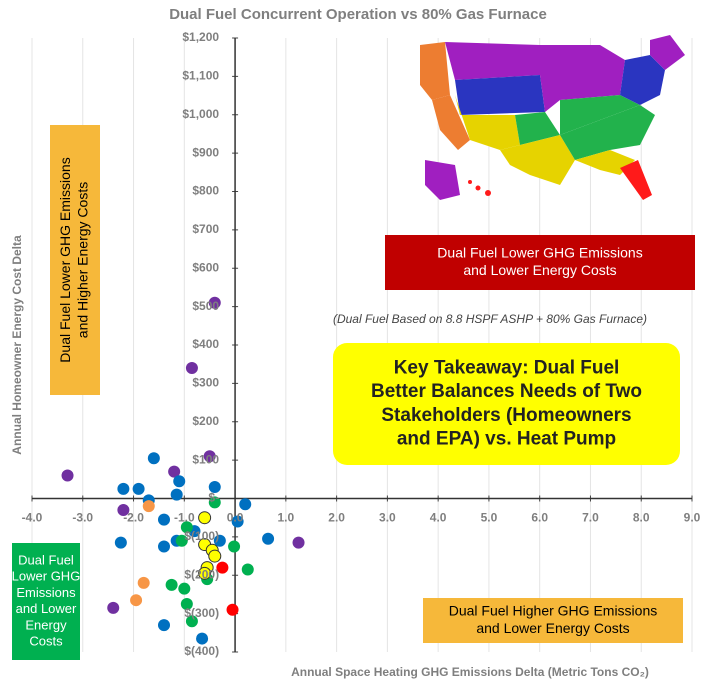  Describe the element at coordinates (46, 559) in the screenshot. I see `annotation-text: Dual Fuel` at that location.